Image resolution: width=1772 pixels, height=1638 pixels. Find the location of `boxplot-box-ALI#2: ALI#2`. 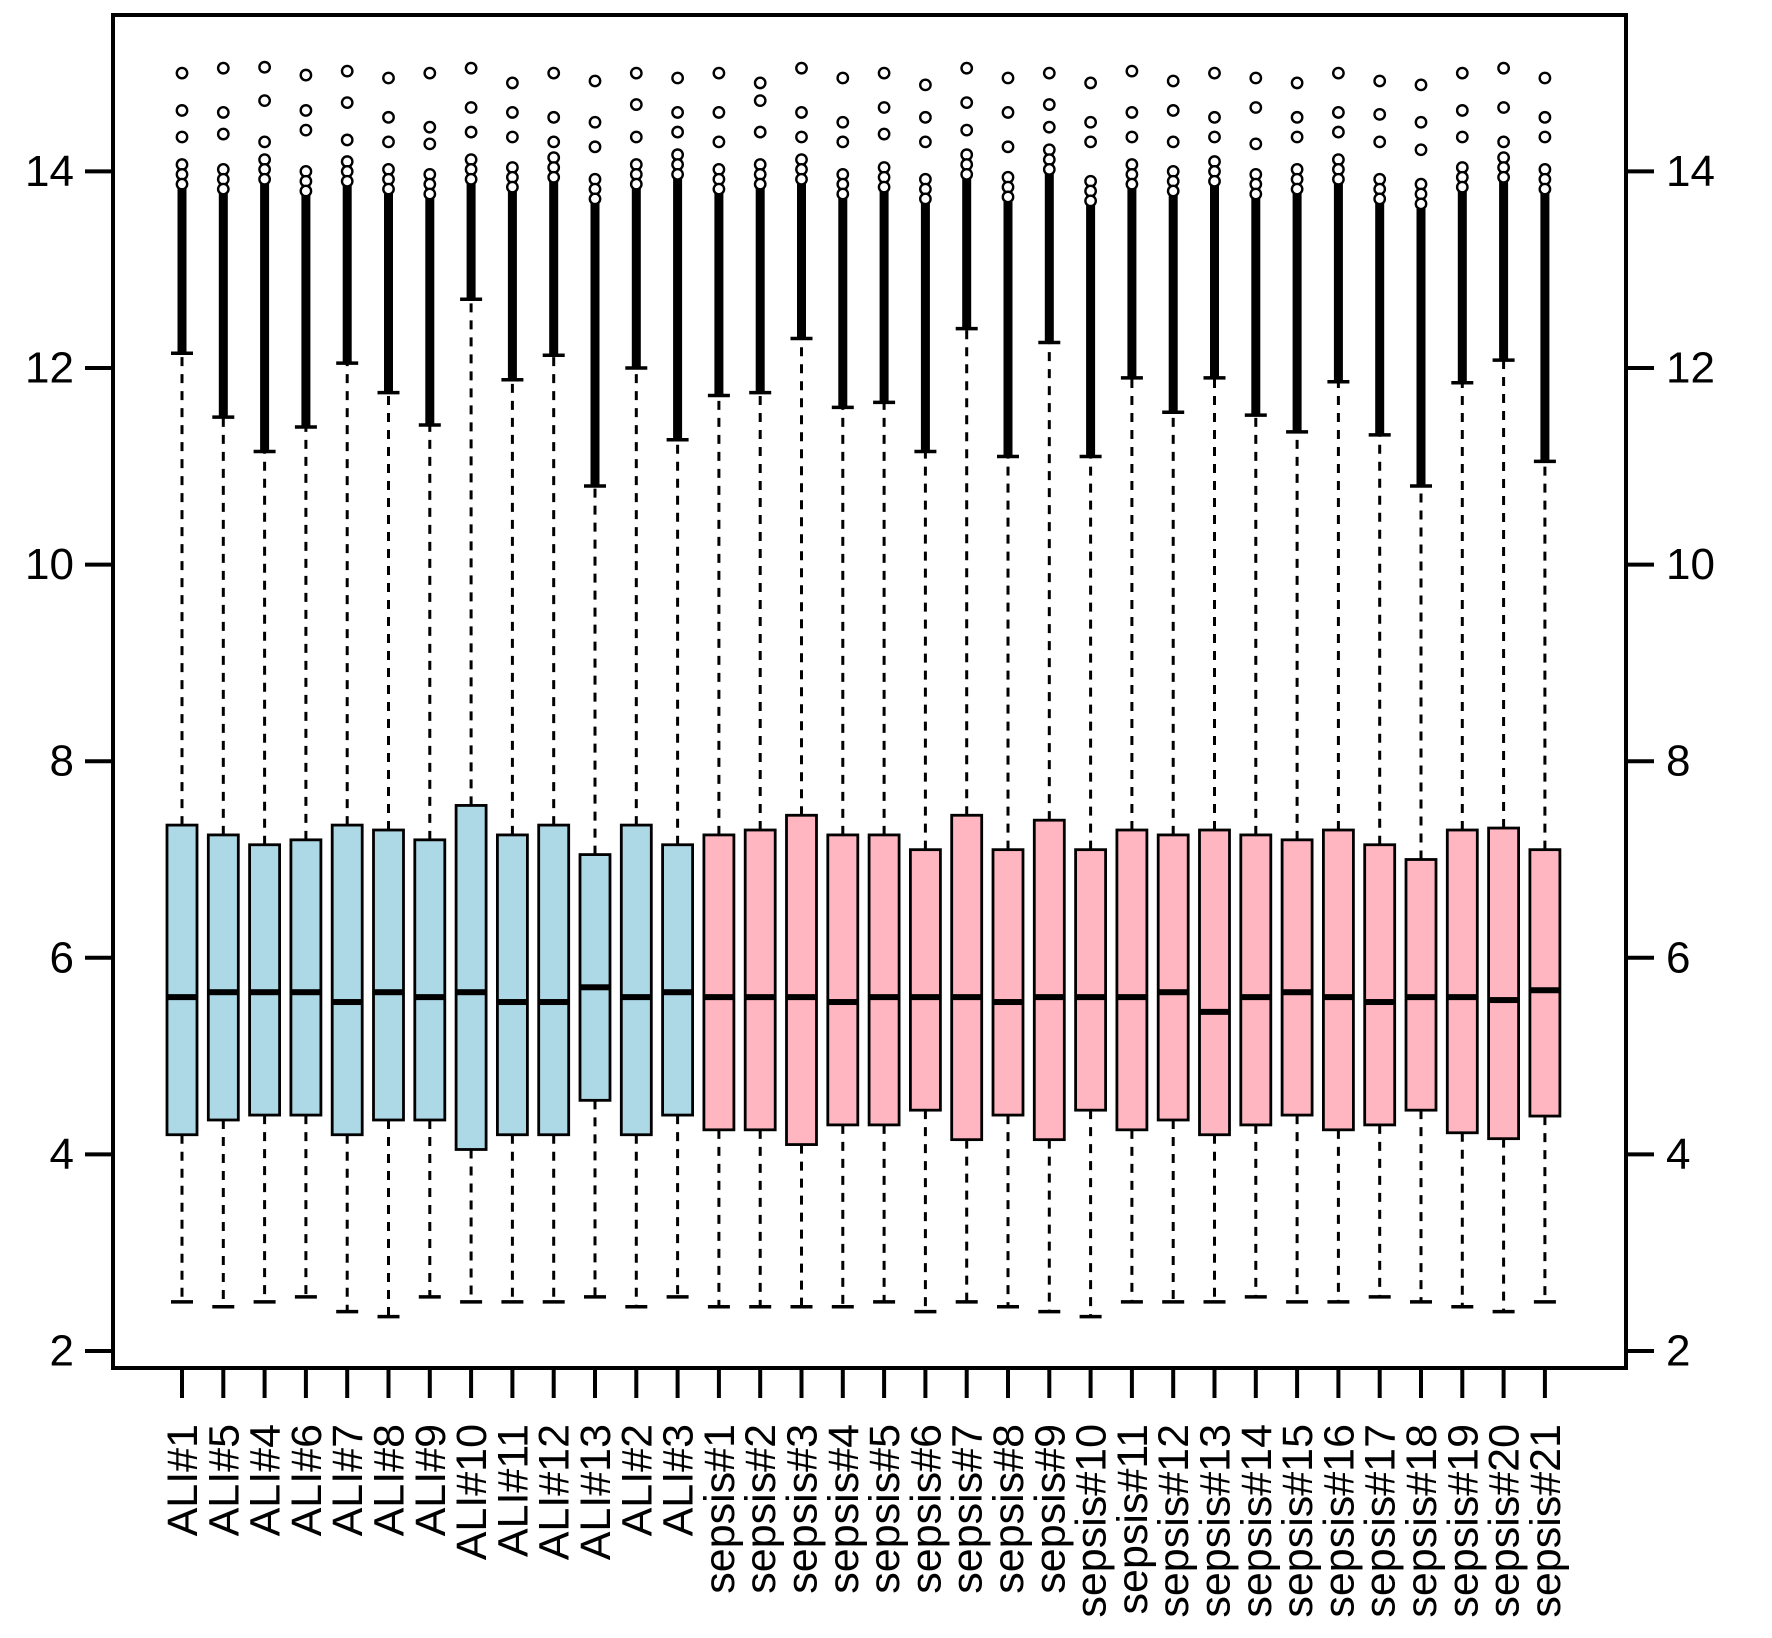

boxplot-box-ALI#2: ALI#2 is located at coordinates (637, 801).